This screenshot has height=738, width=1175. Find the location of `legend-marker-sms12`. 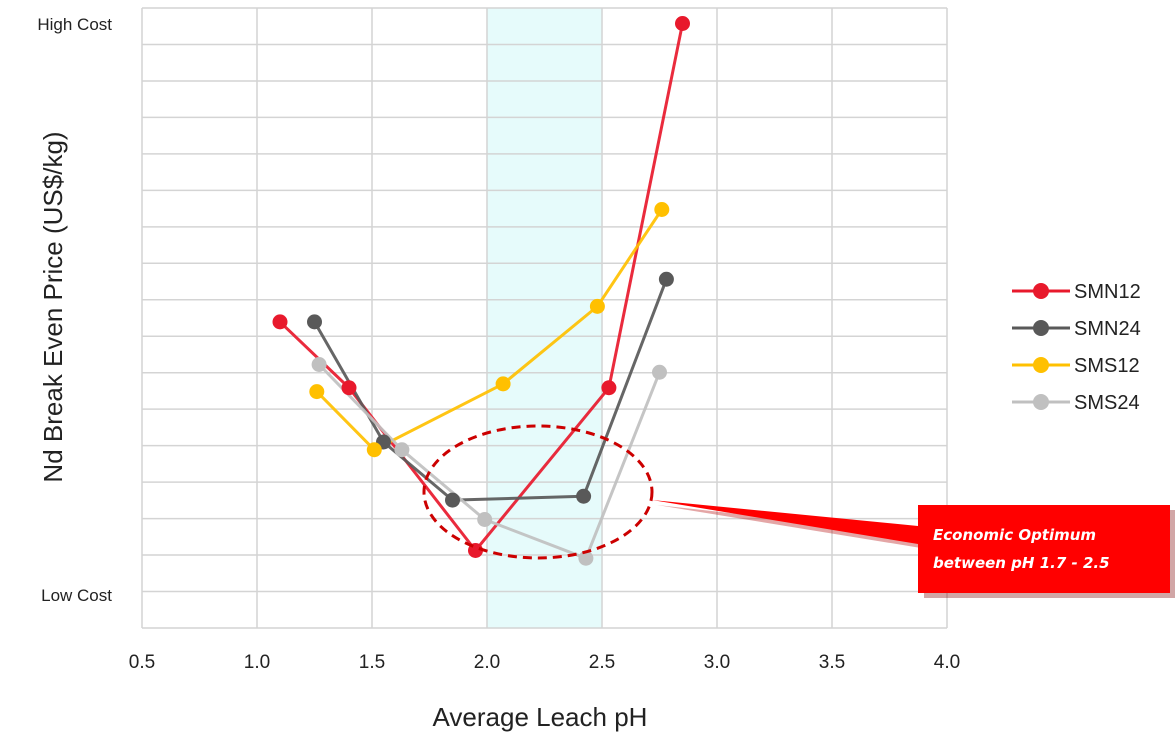

legend-marker-sms12 is located at coordinates (1041, 365).